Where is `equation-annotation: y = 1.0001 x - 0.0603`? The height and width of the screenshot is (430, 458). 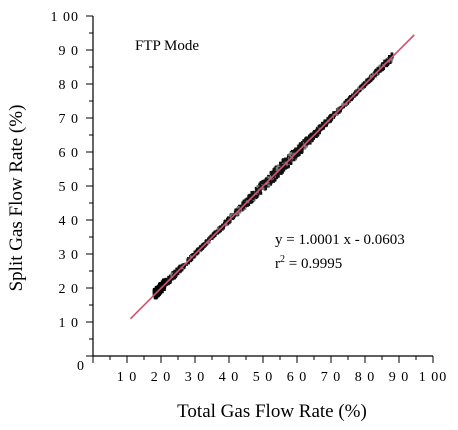 equation-annotation: y = 1.0001 x - 0.0603 is located at coordinates (340, 240).